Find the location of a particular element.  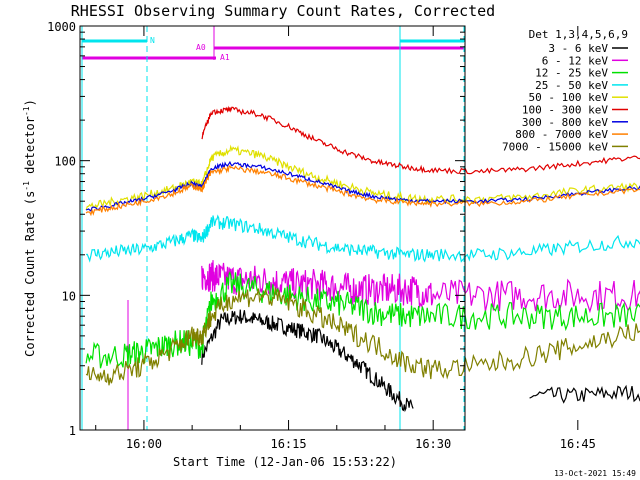

attenuator-a1-label: A1 is located at coordinates (225, 57).